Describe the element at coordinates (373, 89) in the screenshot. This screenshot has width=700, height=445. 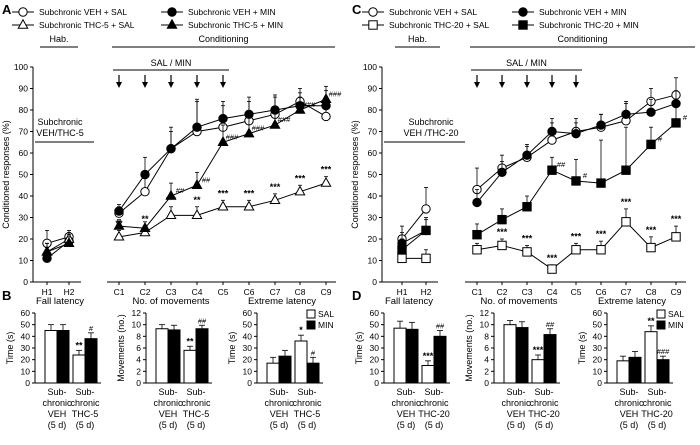
I see `y-tick-label: 90` at that location.